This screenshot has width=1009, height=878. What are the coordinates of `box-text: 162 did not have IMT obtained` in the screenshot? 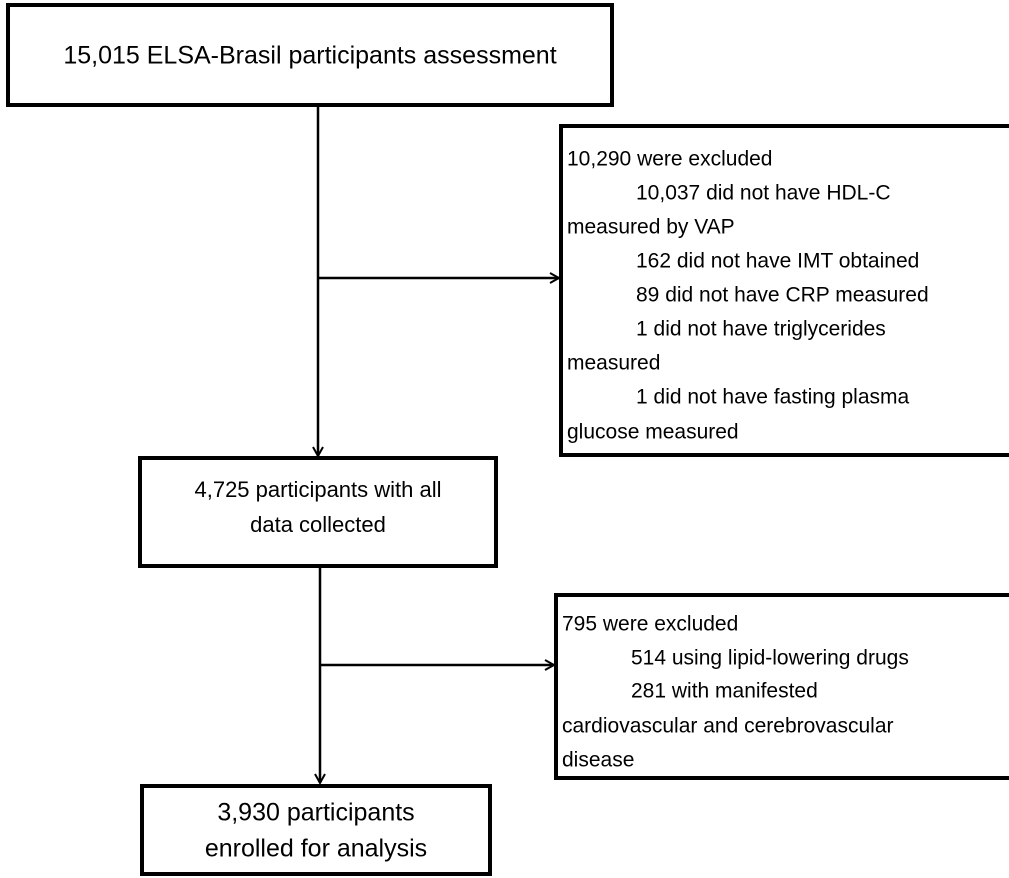 It's located at (777, 261).